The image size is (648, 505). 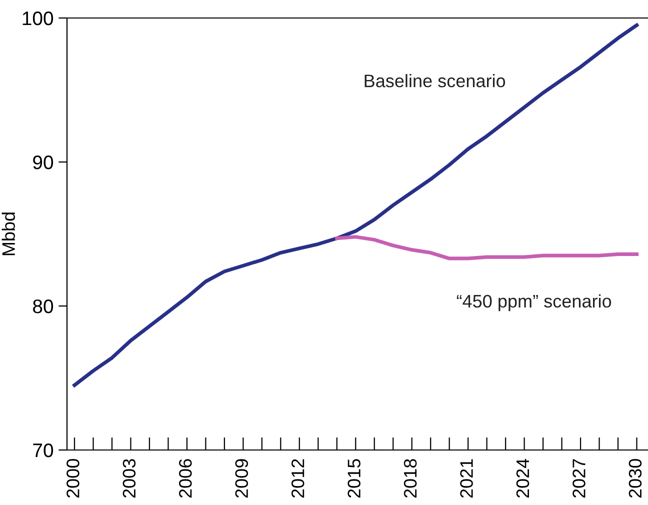 I want to click on y-tick-label: 70, so click(x=43, y=450).